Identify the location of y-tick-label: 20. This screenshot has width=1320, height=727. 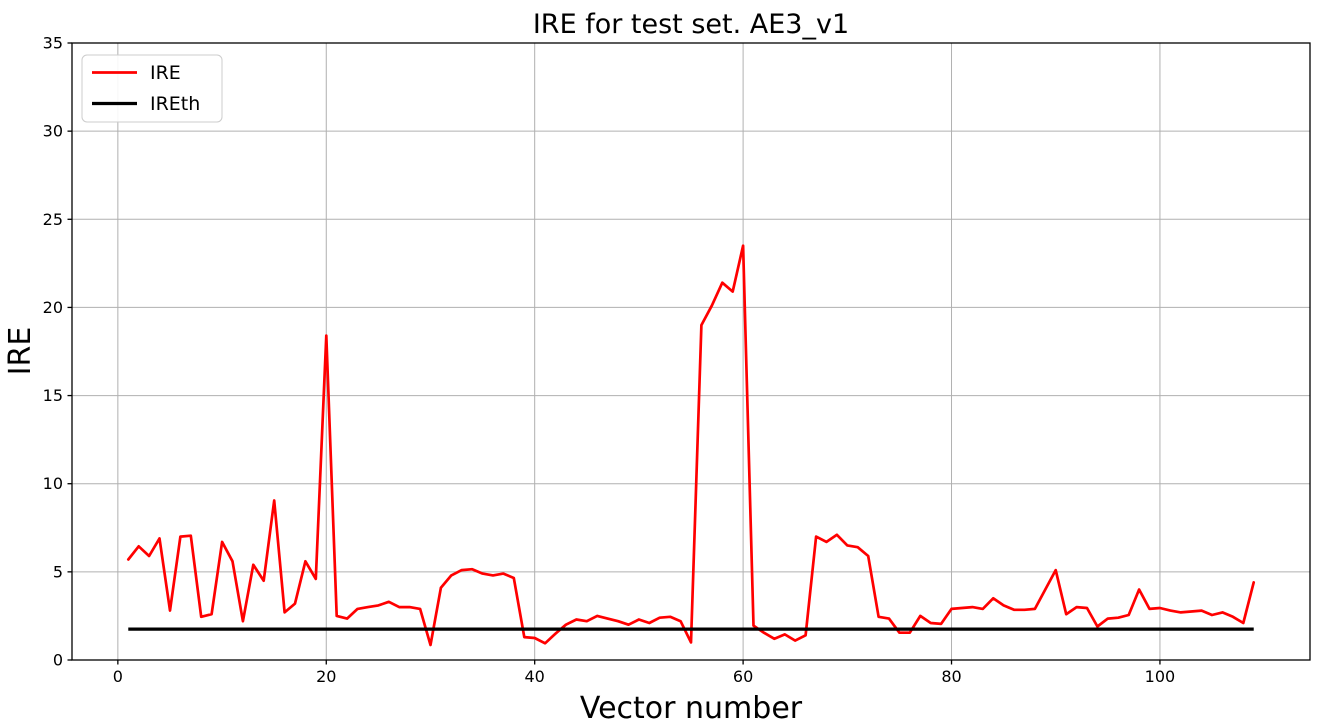
(53, 307).